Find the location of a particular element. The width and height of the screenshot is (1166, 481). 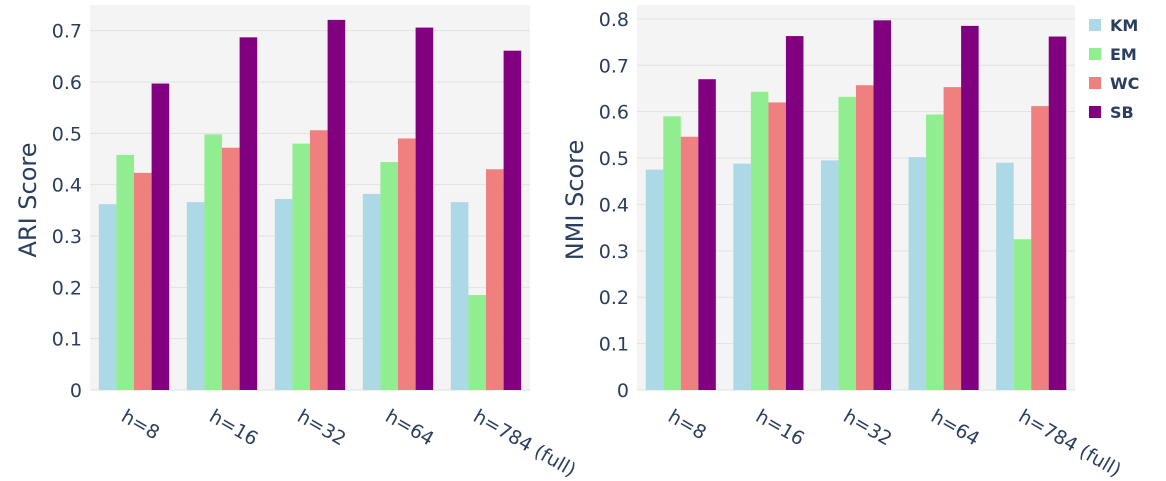

legend-swatch-sb is located at coordinates (1095, 112).